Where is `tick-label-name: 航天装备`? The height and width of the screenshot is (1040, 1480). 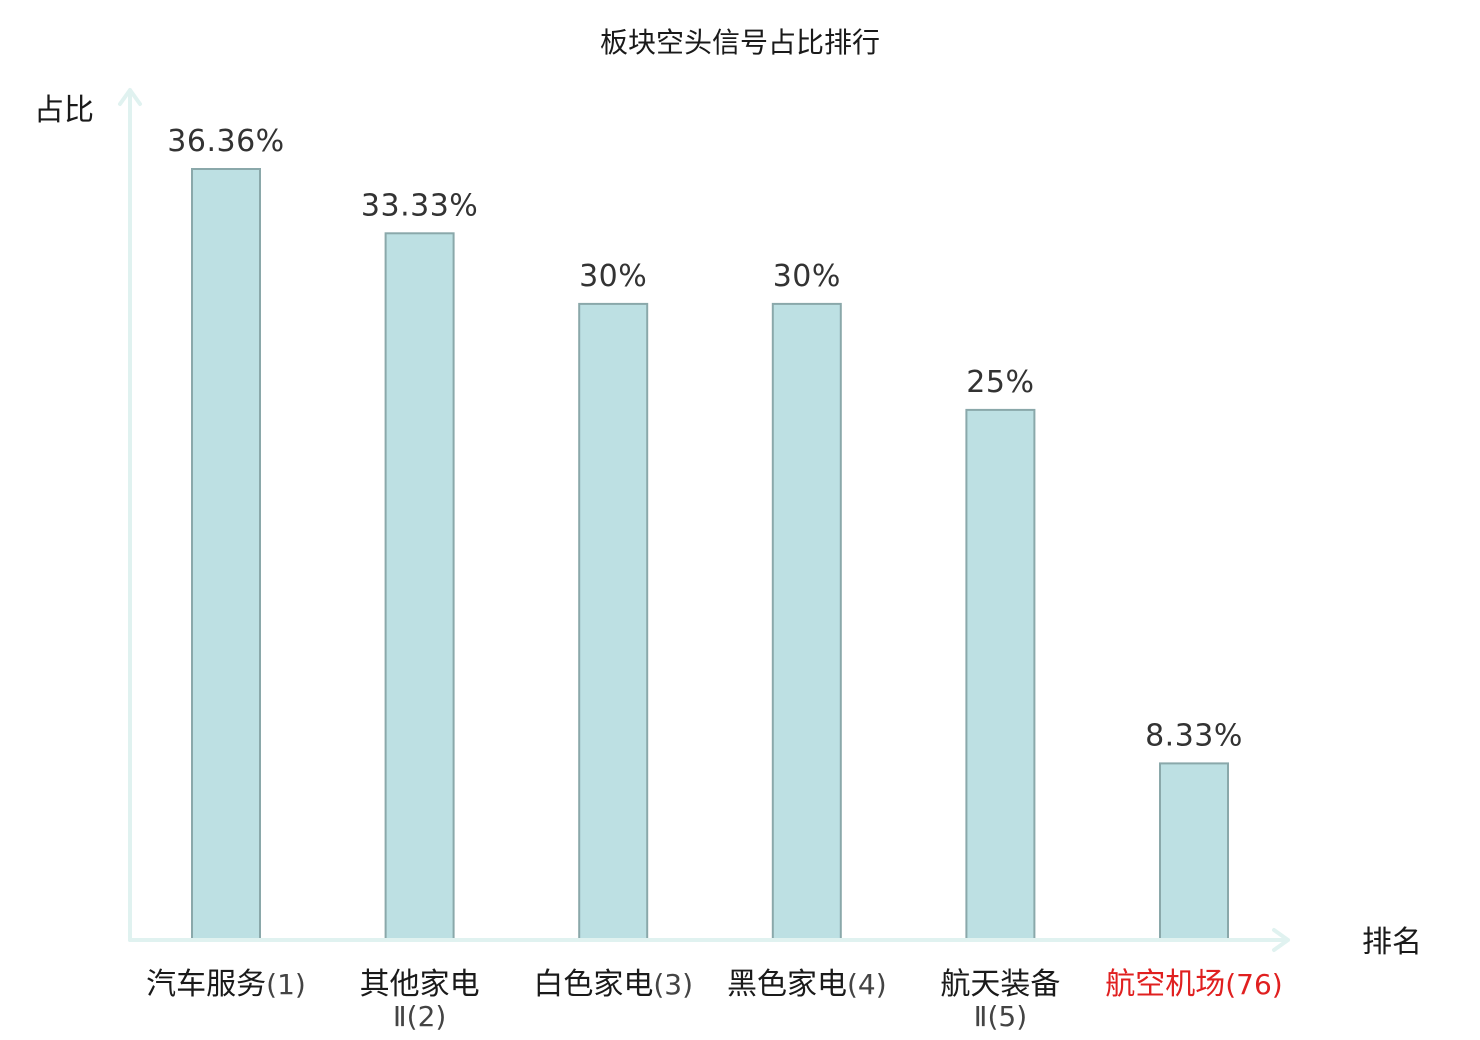 tick-label-name: 航天装备 is located at coordinates (1000, 984).